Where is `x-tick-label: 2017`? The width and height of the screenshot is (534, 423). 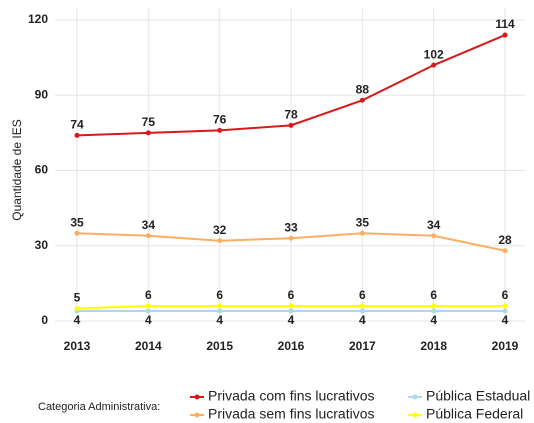
x-tick-label: 2017 is located at coordinates (362, 346).